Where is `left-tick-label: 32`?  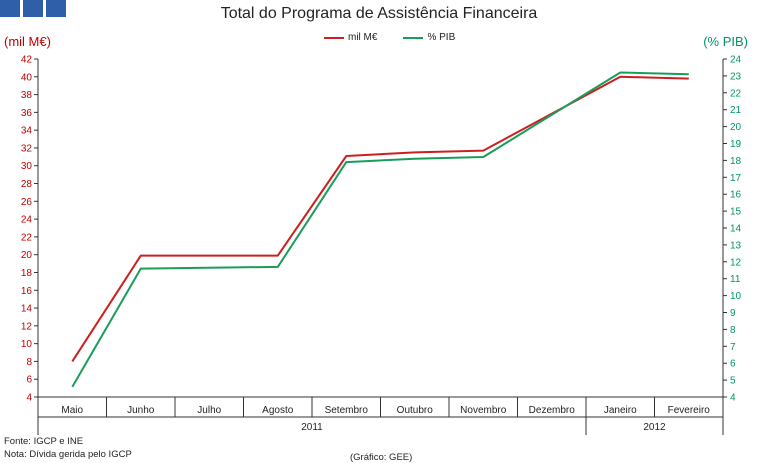
left-tick-label: 32 is located at coordinates (27, 148).